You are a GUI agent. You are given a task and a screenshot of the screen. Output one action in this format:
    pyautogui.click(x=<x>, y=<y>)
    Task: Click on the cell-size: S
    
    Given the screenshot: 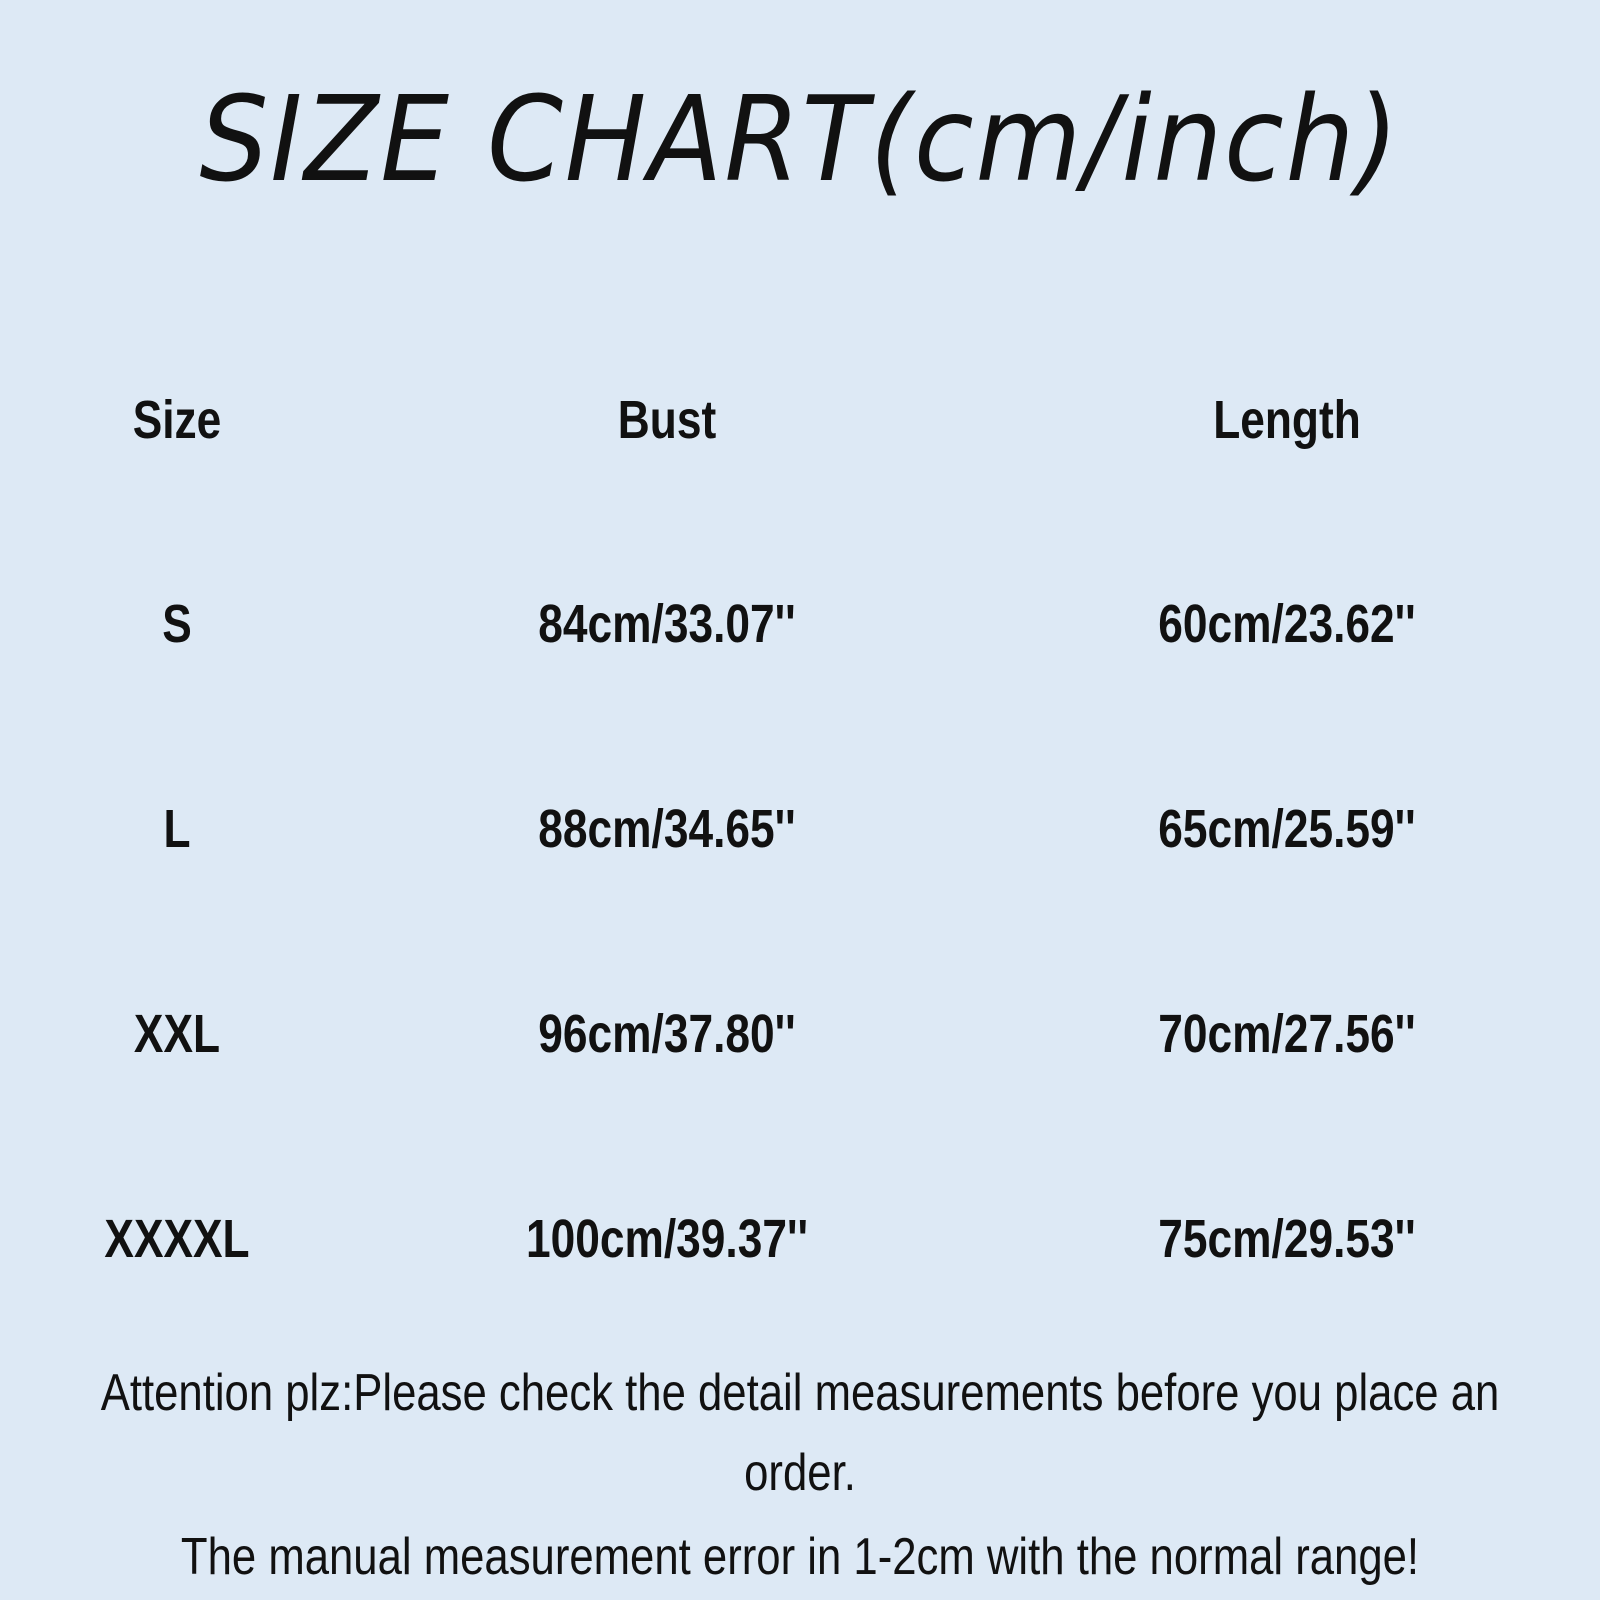 What is the action you would take?
    pyautogui.click(x=177, y=624)
    